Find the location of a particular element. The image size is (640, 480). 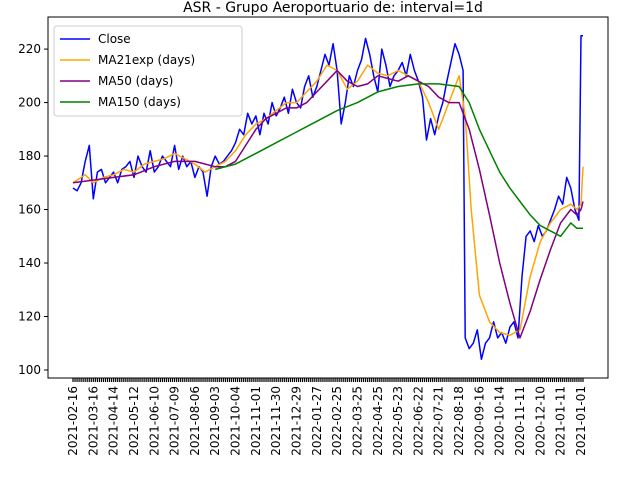

x-tick-label: 2022-07-21 is located at coordinates (439, 421).